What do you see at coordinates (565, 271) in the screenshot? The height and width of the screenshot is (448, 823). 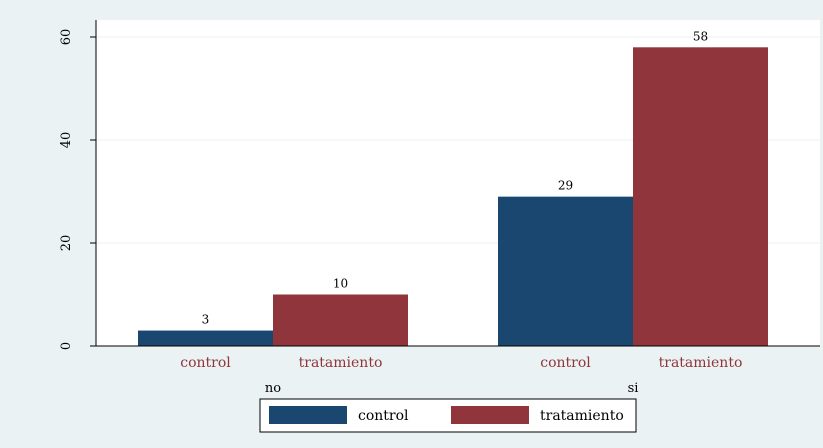 I see `bar-si-control` at bounding box center [565, 271].